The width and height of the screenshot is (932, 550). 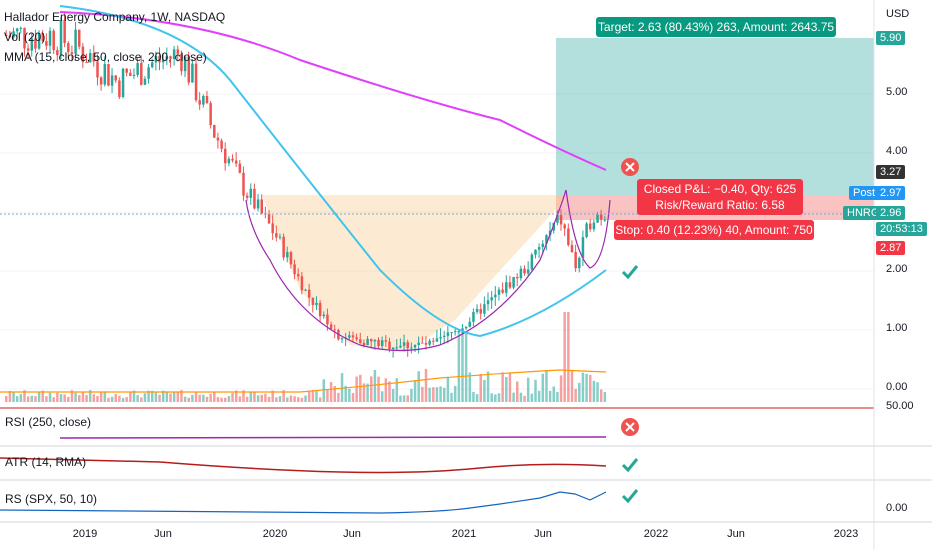 I want to click on currency-label: USD, so click(x=898, y=14).